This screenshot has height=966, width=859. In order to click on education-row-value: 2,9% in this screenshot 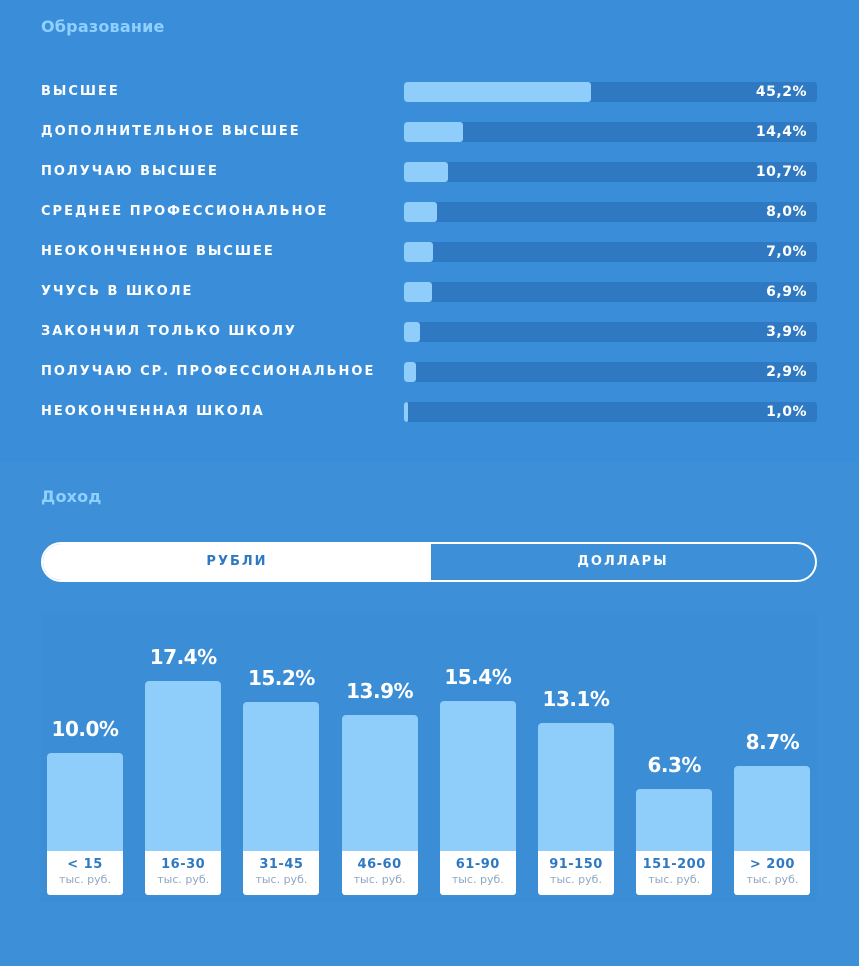, I will do `click(786, 372)`.